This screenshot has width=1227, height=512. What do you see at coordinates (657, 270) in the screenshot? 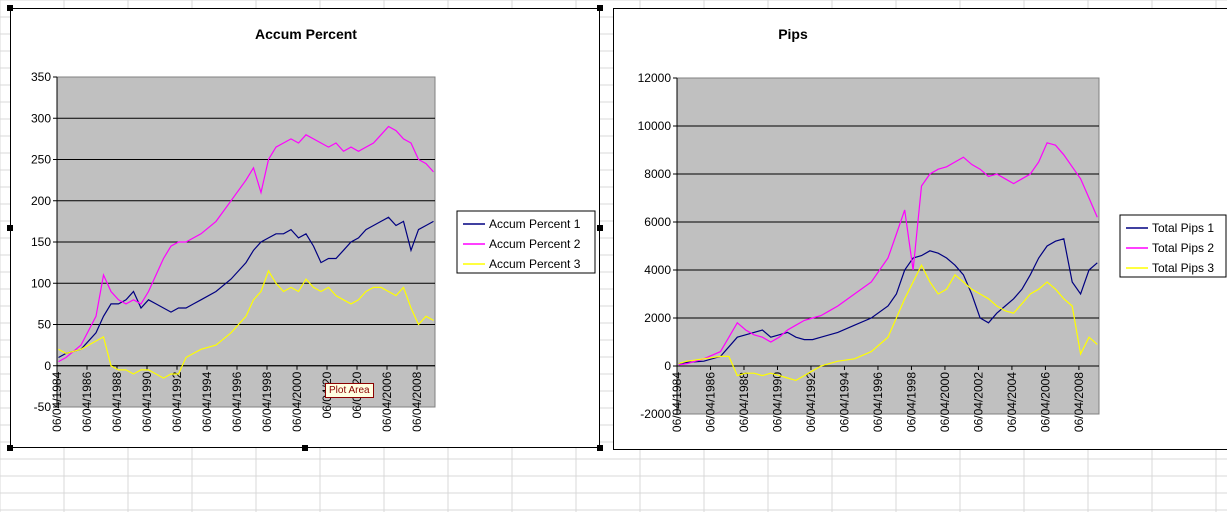
I see `y-tick-label: 4000` at bounding box center [657, 270].